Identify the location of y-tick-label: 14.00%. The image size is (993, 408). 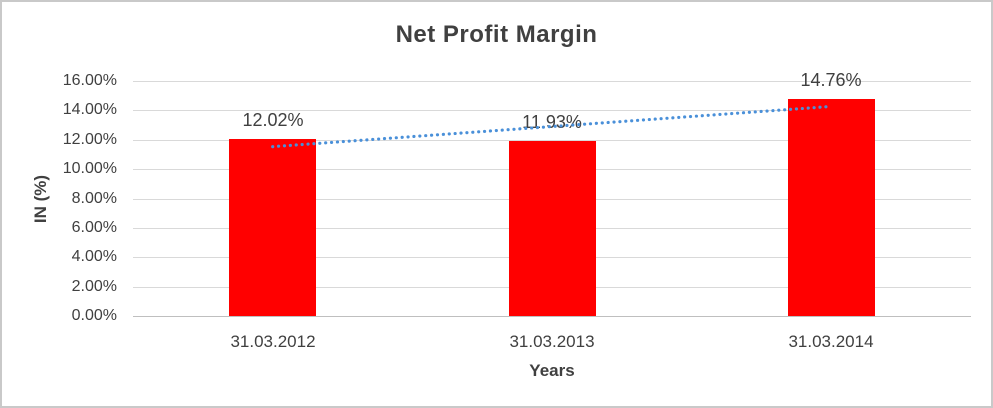
(89, 109).